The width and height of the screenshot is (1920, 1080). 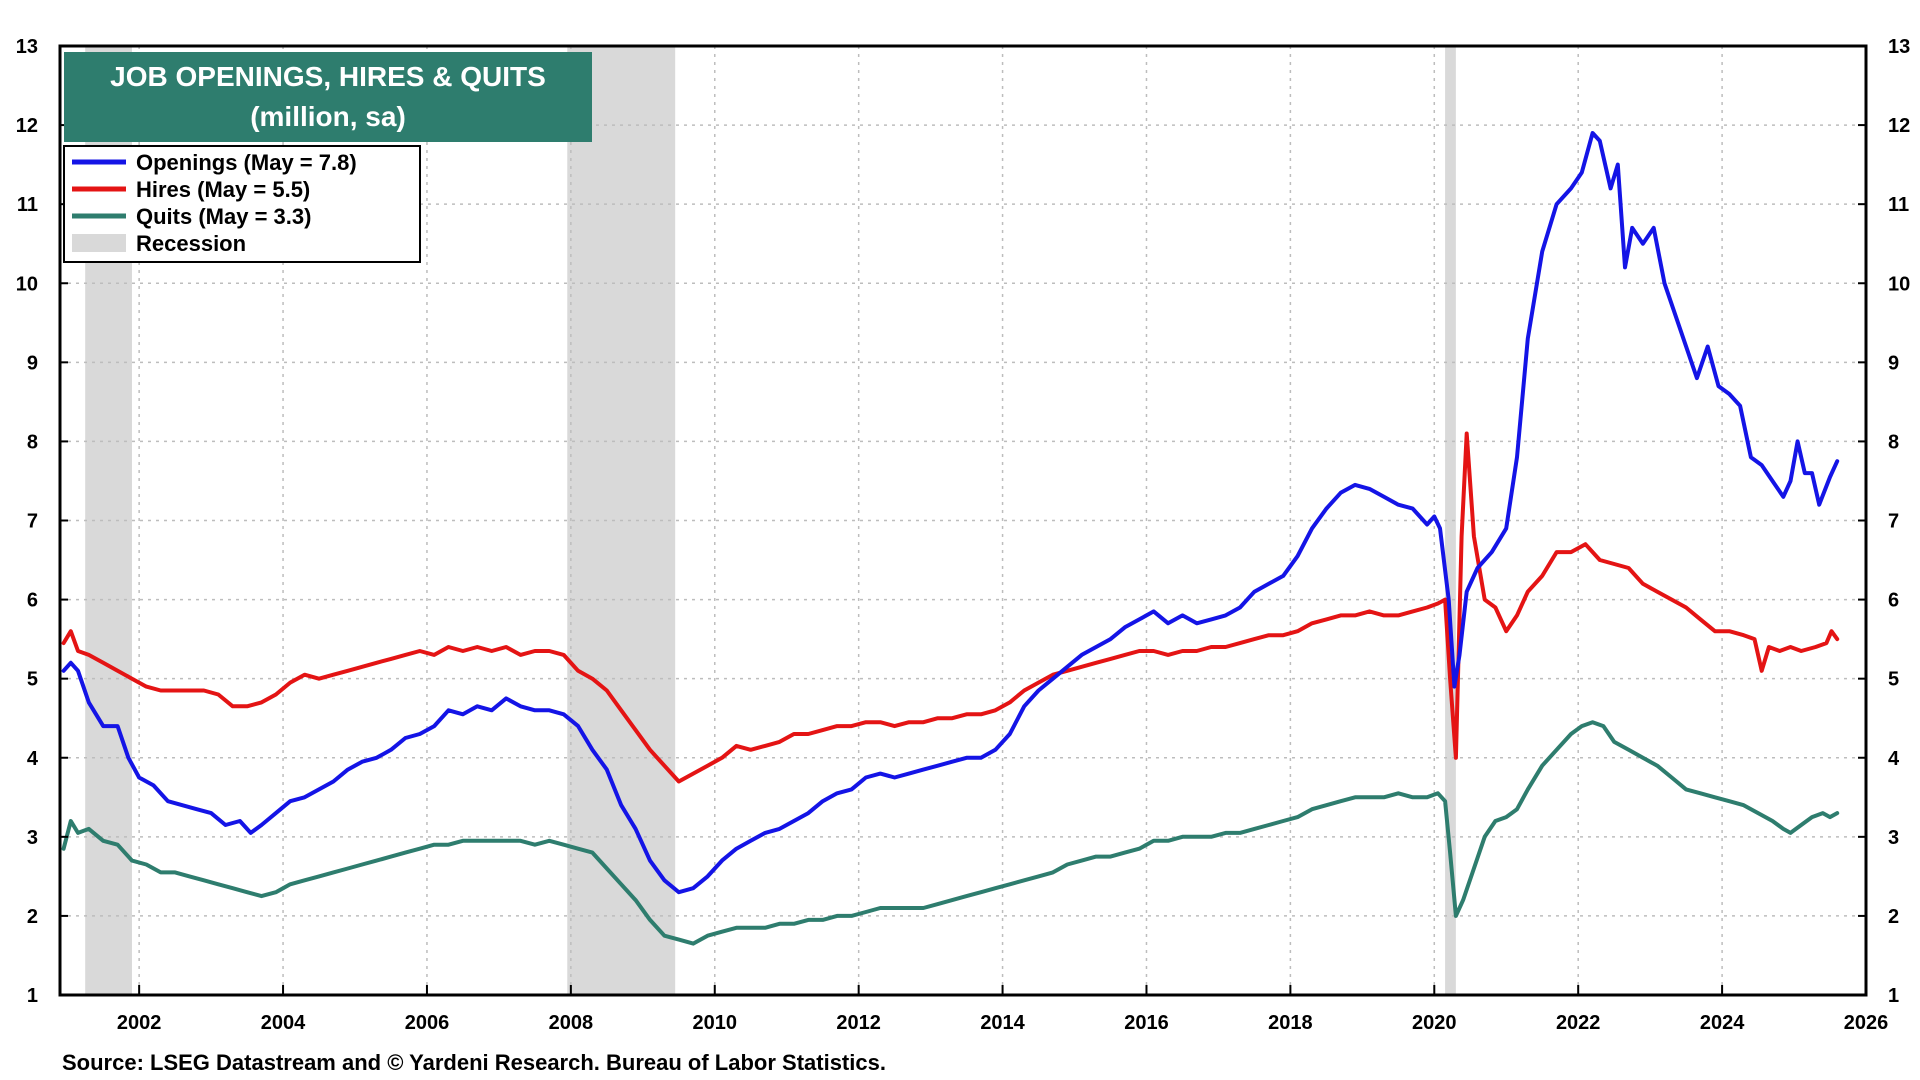 I want to click on y-tick-label-right: 11, so click(x=1898, y=205).